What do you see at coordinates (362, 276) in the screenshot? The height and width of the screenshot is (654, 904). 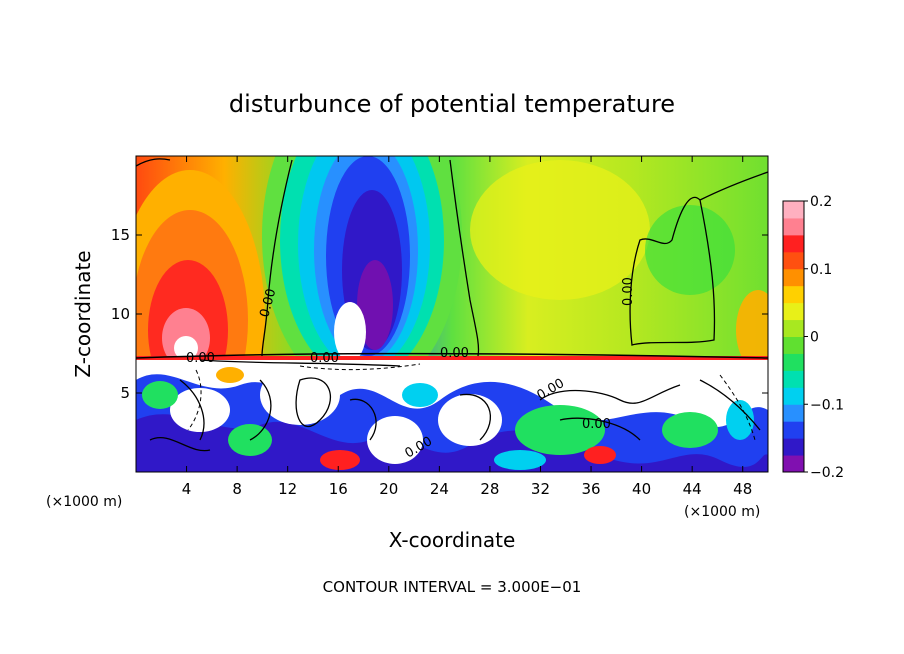 I see `cold-anomaly` at bounding box center [362, 276].